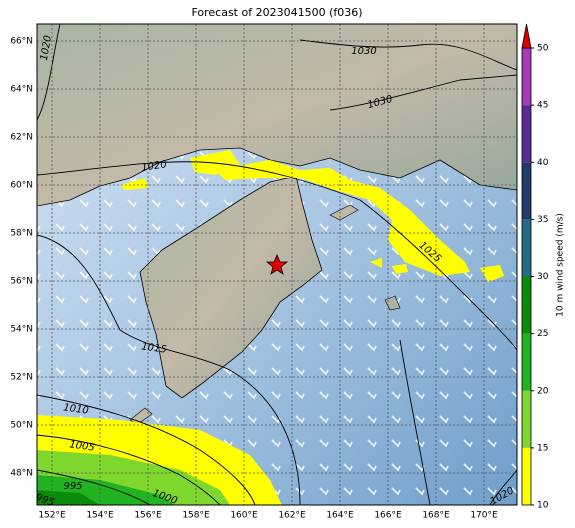 The width and height of the screenshot is (575, 528). I want to click on kamchatka, so click(231, 287).